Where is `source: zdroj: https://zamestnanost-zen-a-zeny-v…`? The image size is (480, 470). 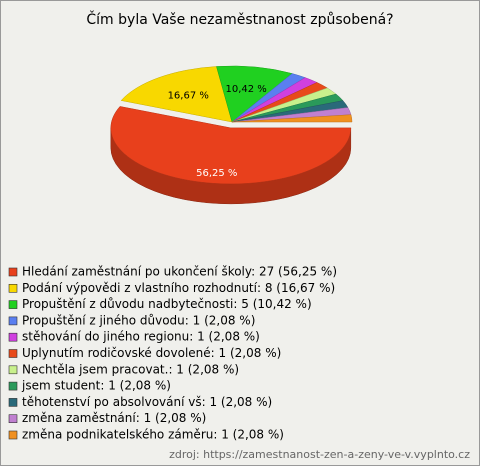 source: zdroj: https://zamestnanost-zen-a-zeny-v… is located at coordinates (319, 454).